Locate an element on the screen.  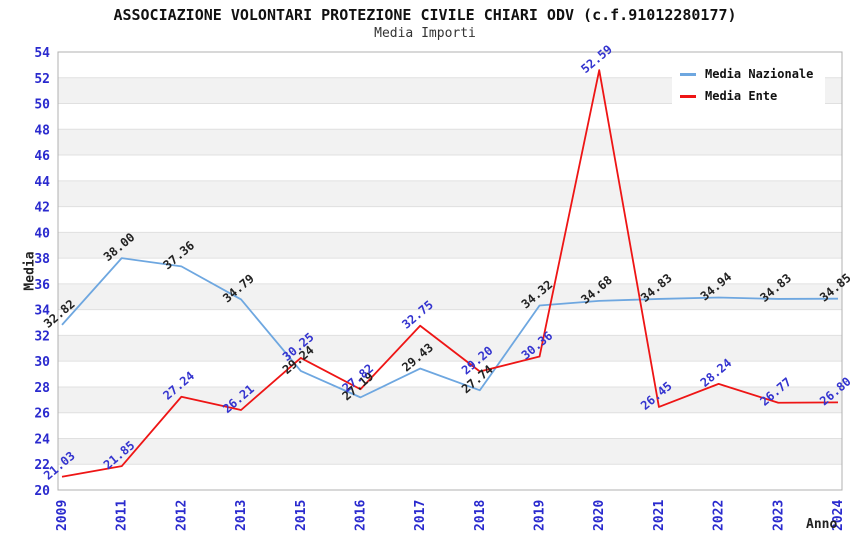
x-tick-label: 2015 is located at coordinates (301, 515).